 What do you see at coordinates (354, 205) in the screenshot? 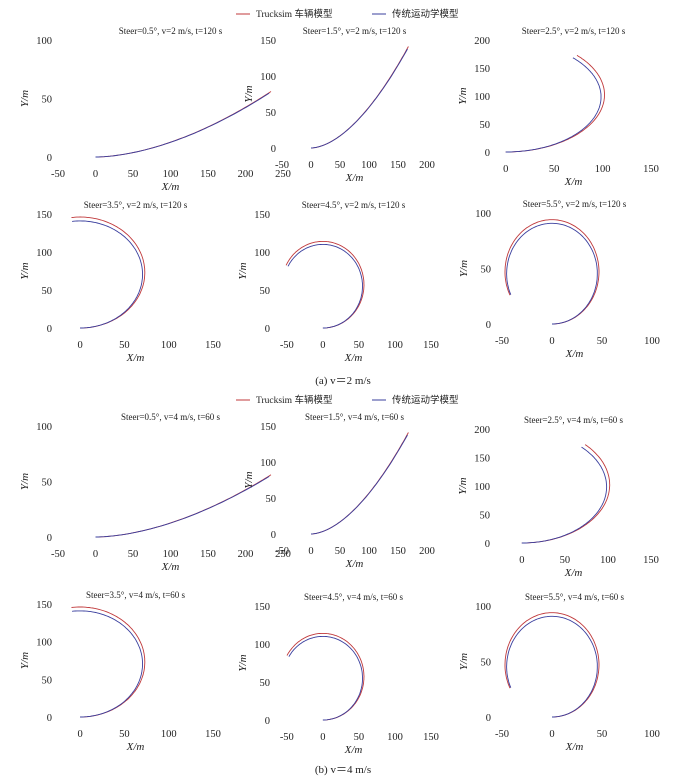
I see `panel-title: Steer=4.5°, v=2 m/s, t=120 s` at bounding box center [354, 205].